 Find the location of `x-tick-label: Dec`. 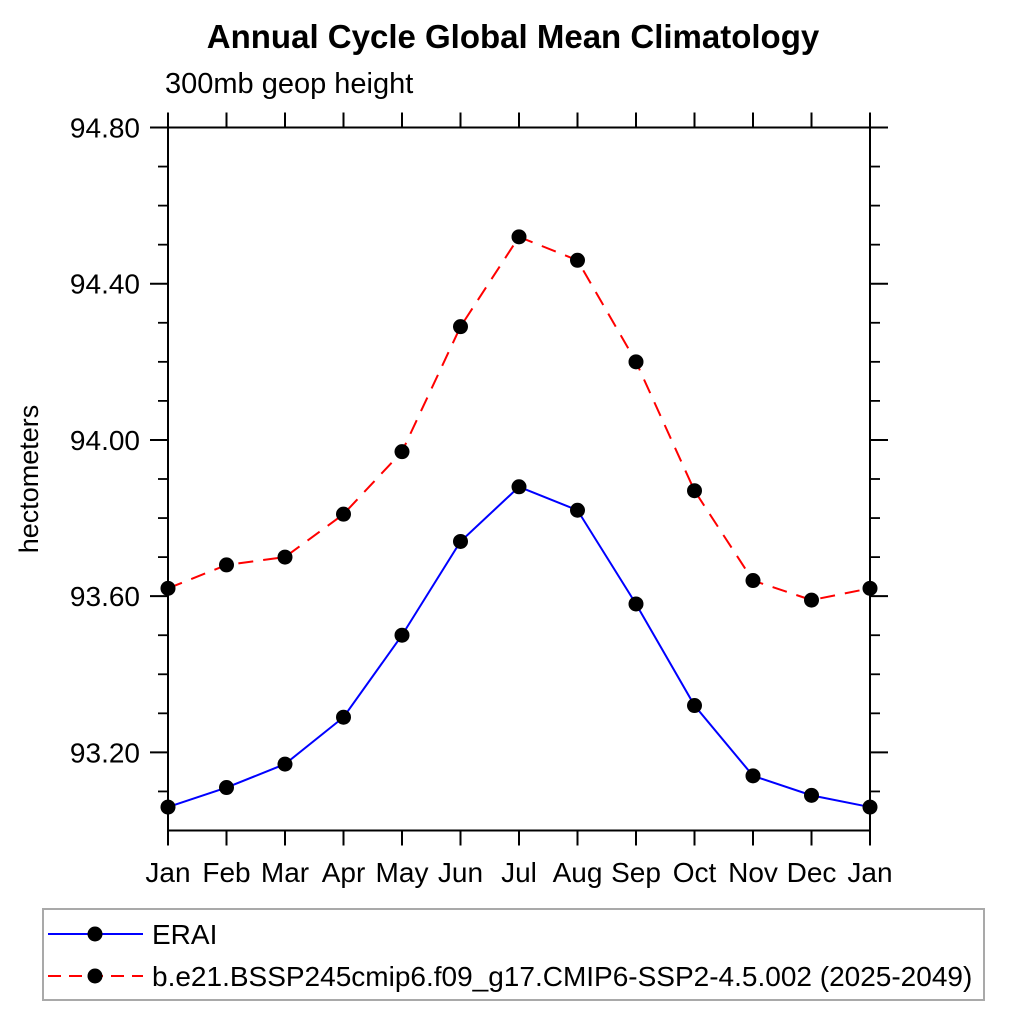

x-tick-label: Dec is located at coordinates (812, 872).